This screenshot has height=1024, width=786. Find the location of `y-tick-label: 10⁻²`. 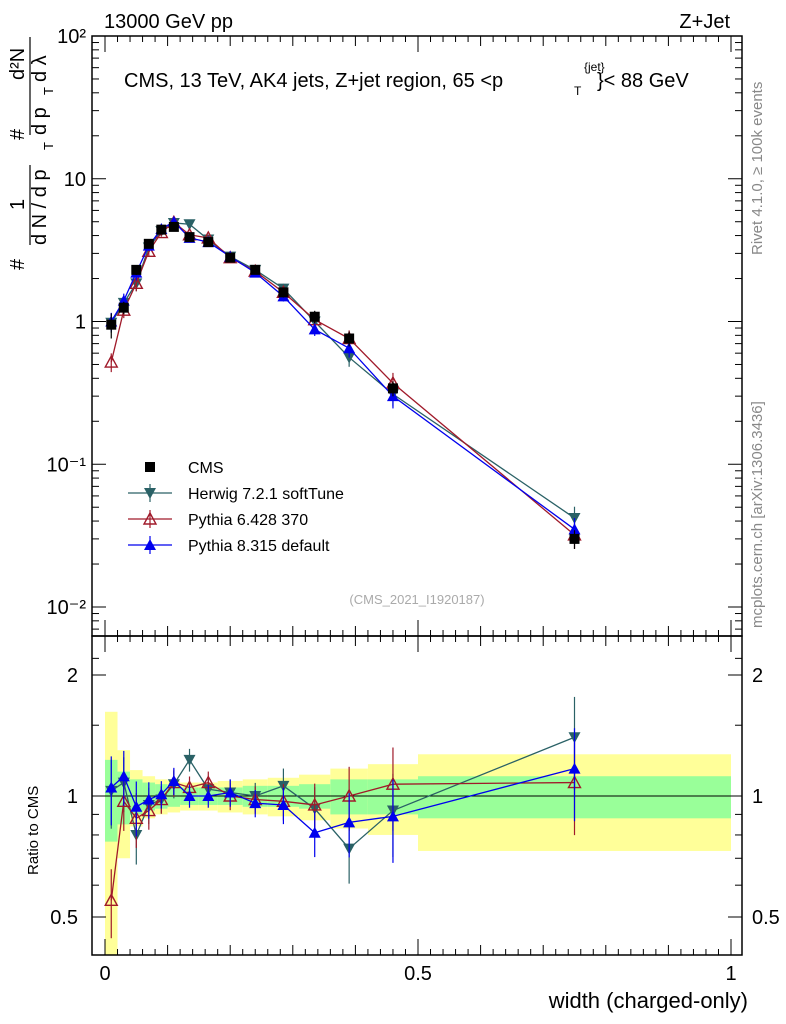

y-tick-label: 10⁻² is located at coordinates (67, 608).